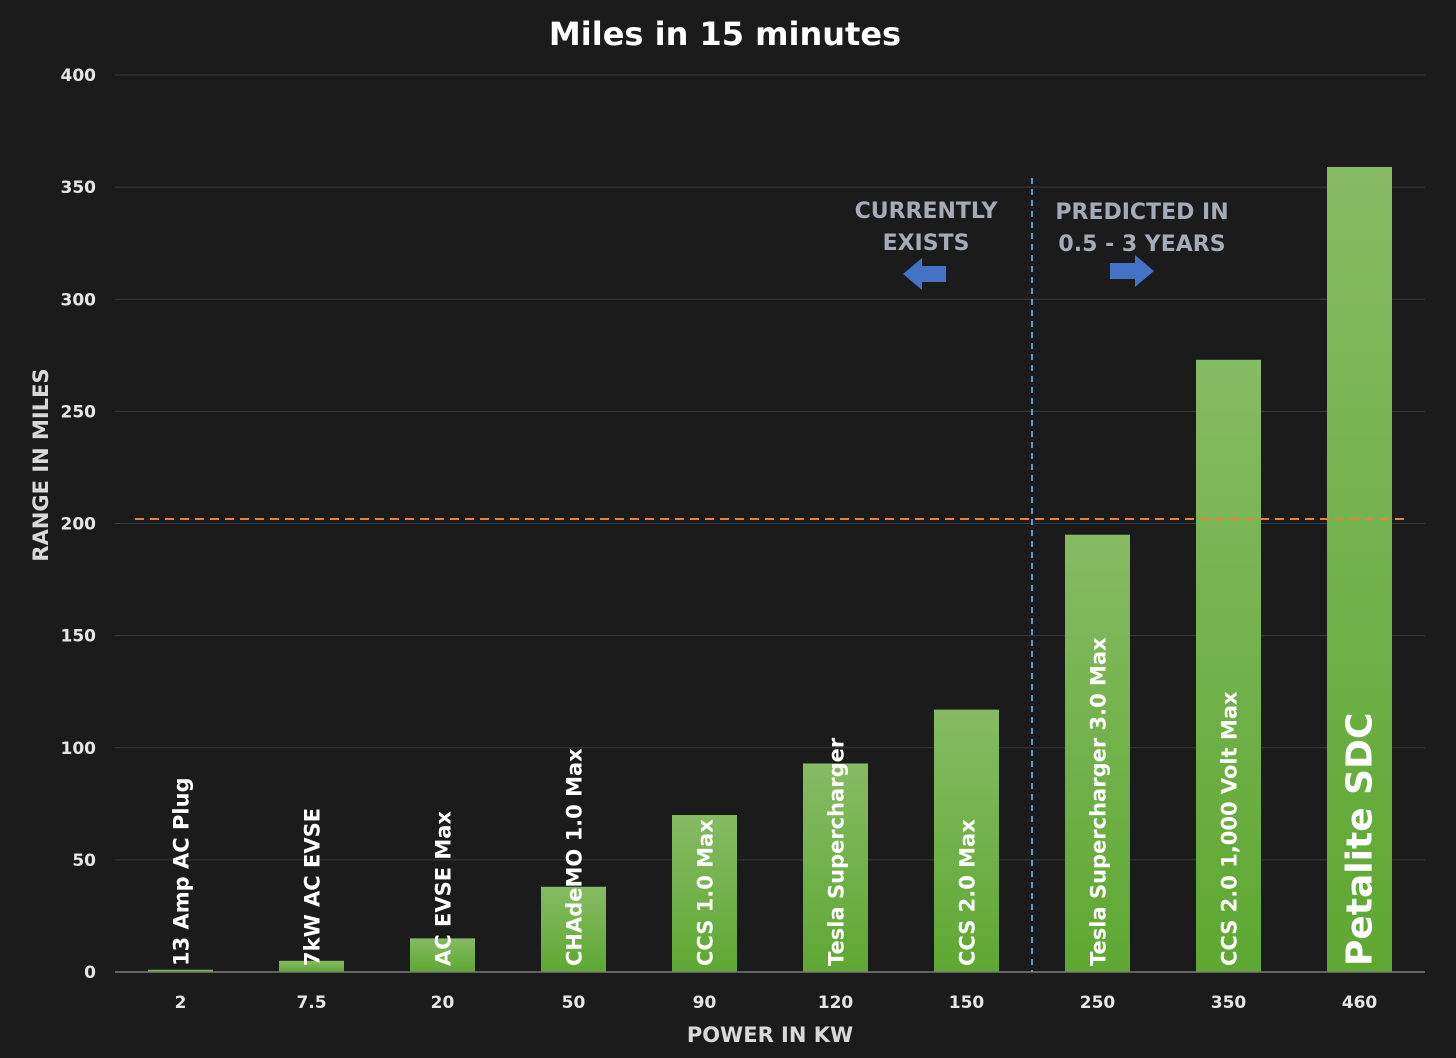 The width and height of the screenshot is (1456, 1058). Describe the element at coordinates (181, 1003) in the screenshot. I see `x-tick-label: 2` at that location.